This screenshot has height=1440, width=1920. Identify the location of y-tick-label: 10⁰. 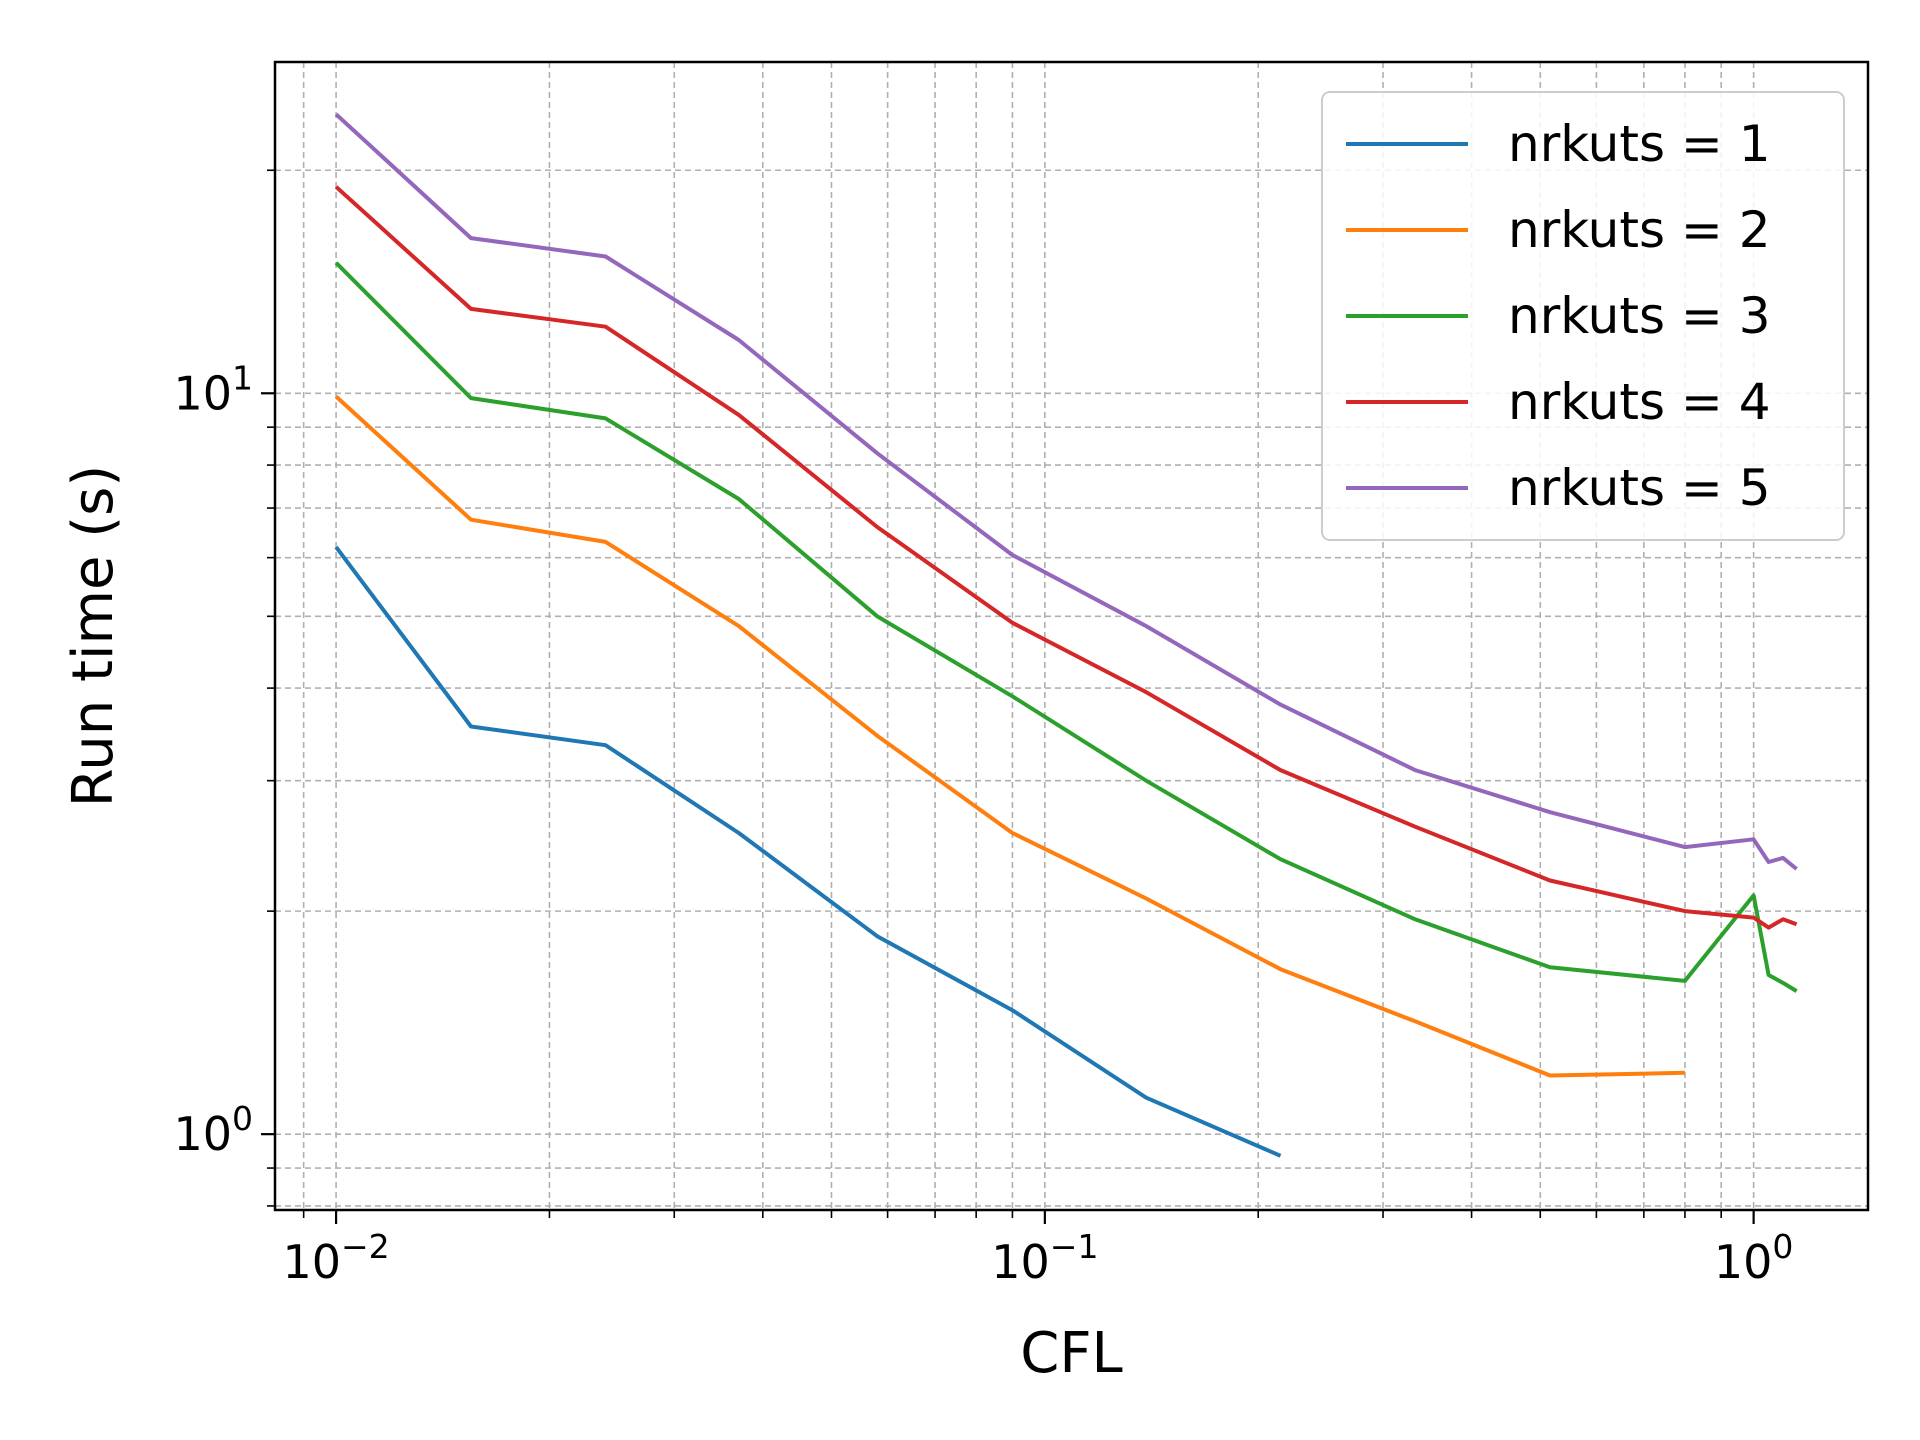
(213, 1130).